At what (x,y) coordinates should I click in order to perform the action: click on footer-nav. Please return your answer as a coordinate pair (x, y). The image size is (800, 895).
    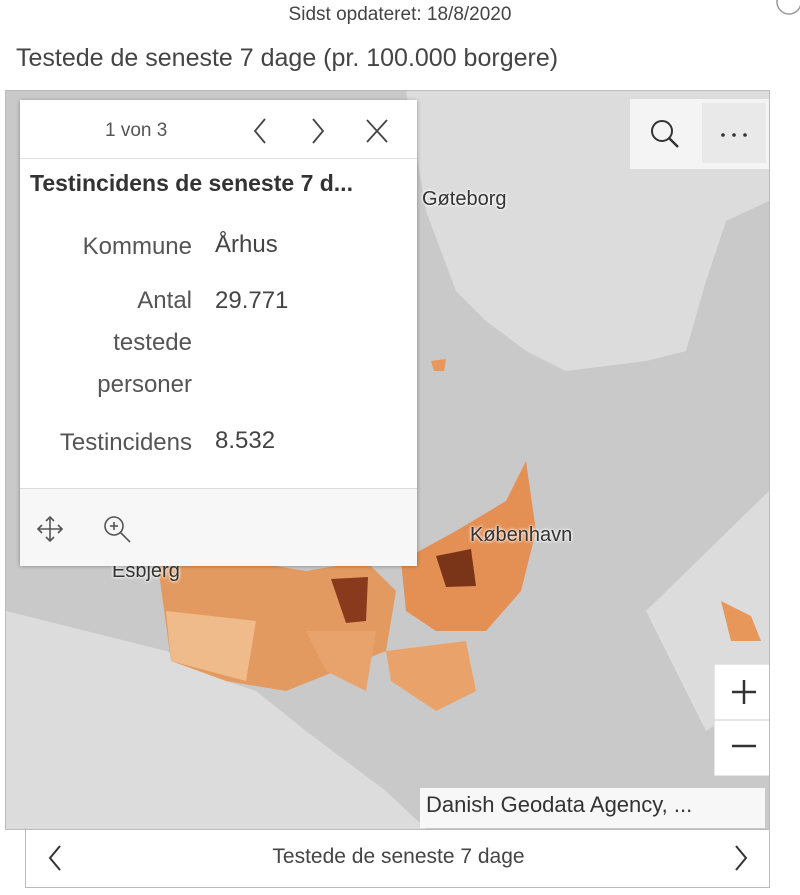
    Looking at the image, I should click on (398, 858).